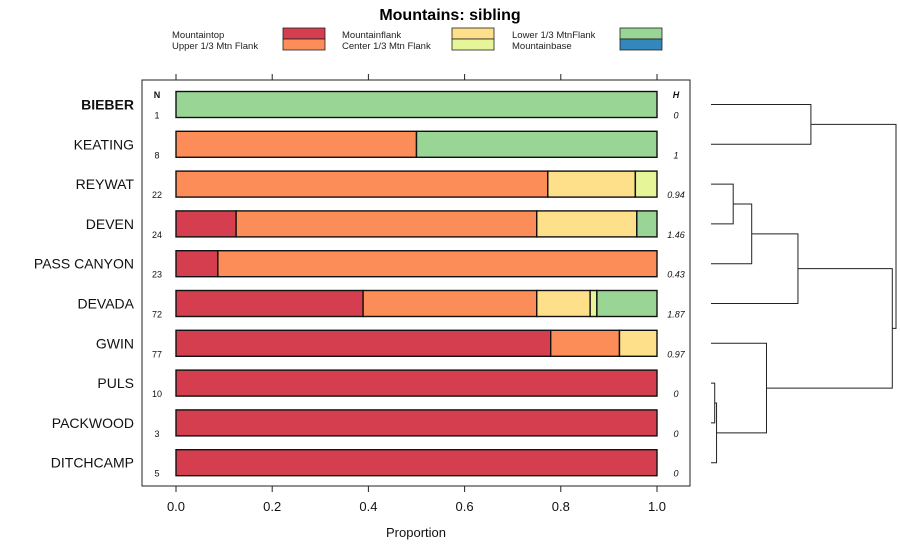 The image size is (900, 560). Describe the element at coordinates (156, 434) in the screenshot. I see `n-value: 3` at that location.